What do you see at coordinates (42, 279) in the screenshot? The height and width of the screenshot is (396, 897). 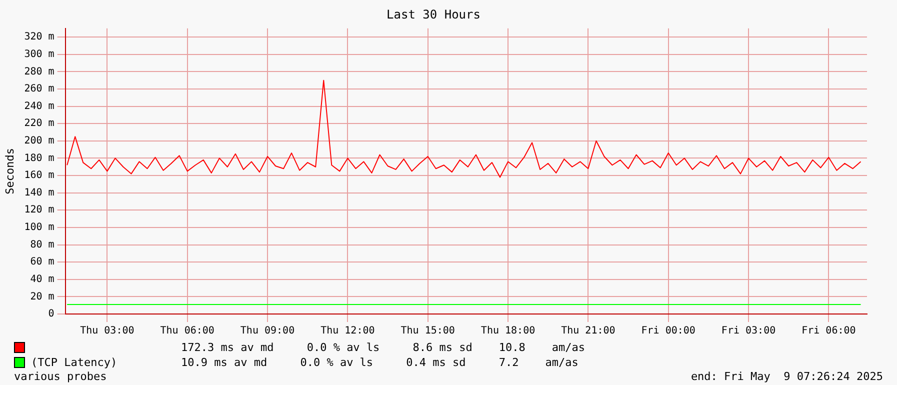 I see `y-tick-label: 40 m` at bounding box center [42, 279].